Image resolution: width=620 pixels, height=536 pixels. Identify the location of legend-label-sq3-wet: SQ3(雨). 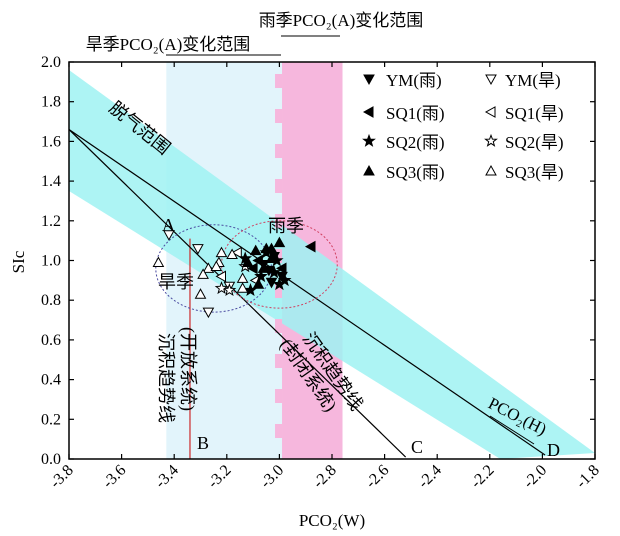
(415, 172).